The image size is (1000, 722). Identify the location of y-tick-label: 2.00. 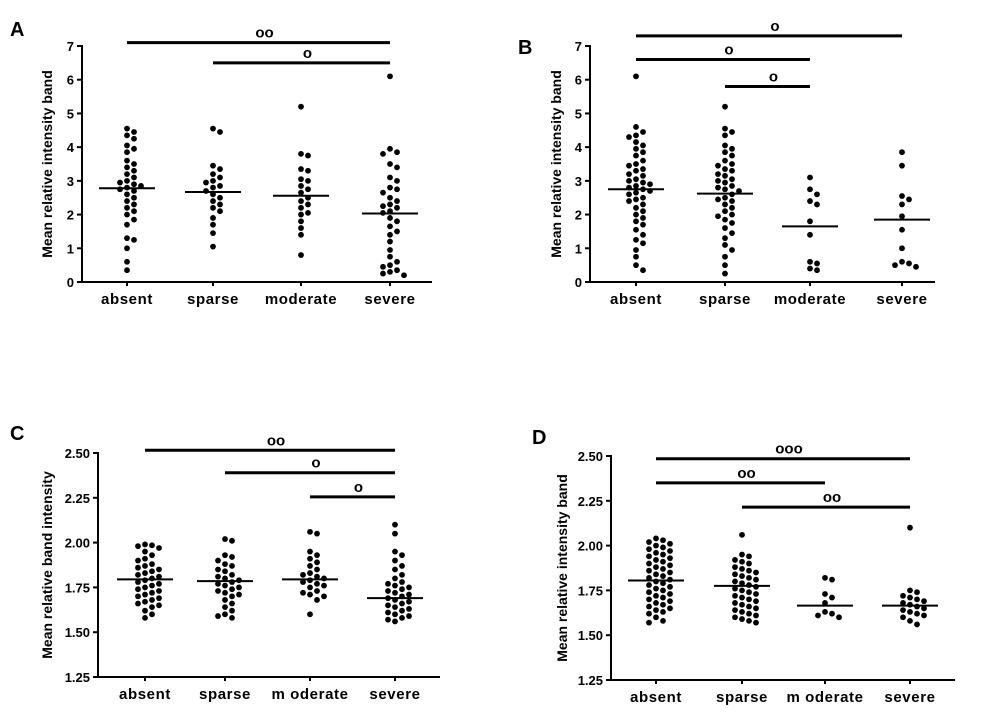
(77, 543).